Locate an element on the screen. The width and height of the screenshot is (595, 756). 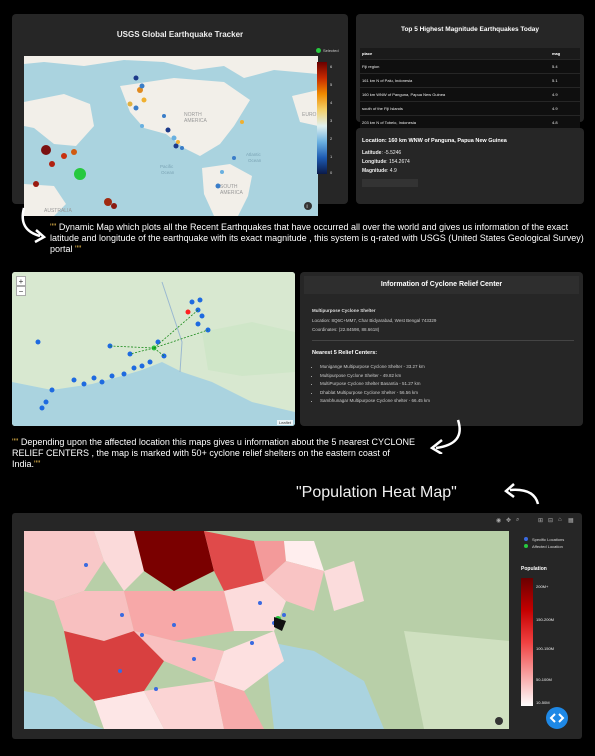
magnitude-line: Magnitude: 4.9 is located at coordinates (379, 171).